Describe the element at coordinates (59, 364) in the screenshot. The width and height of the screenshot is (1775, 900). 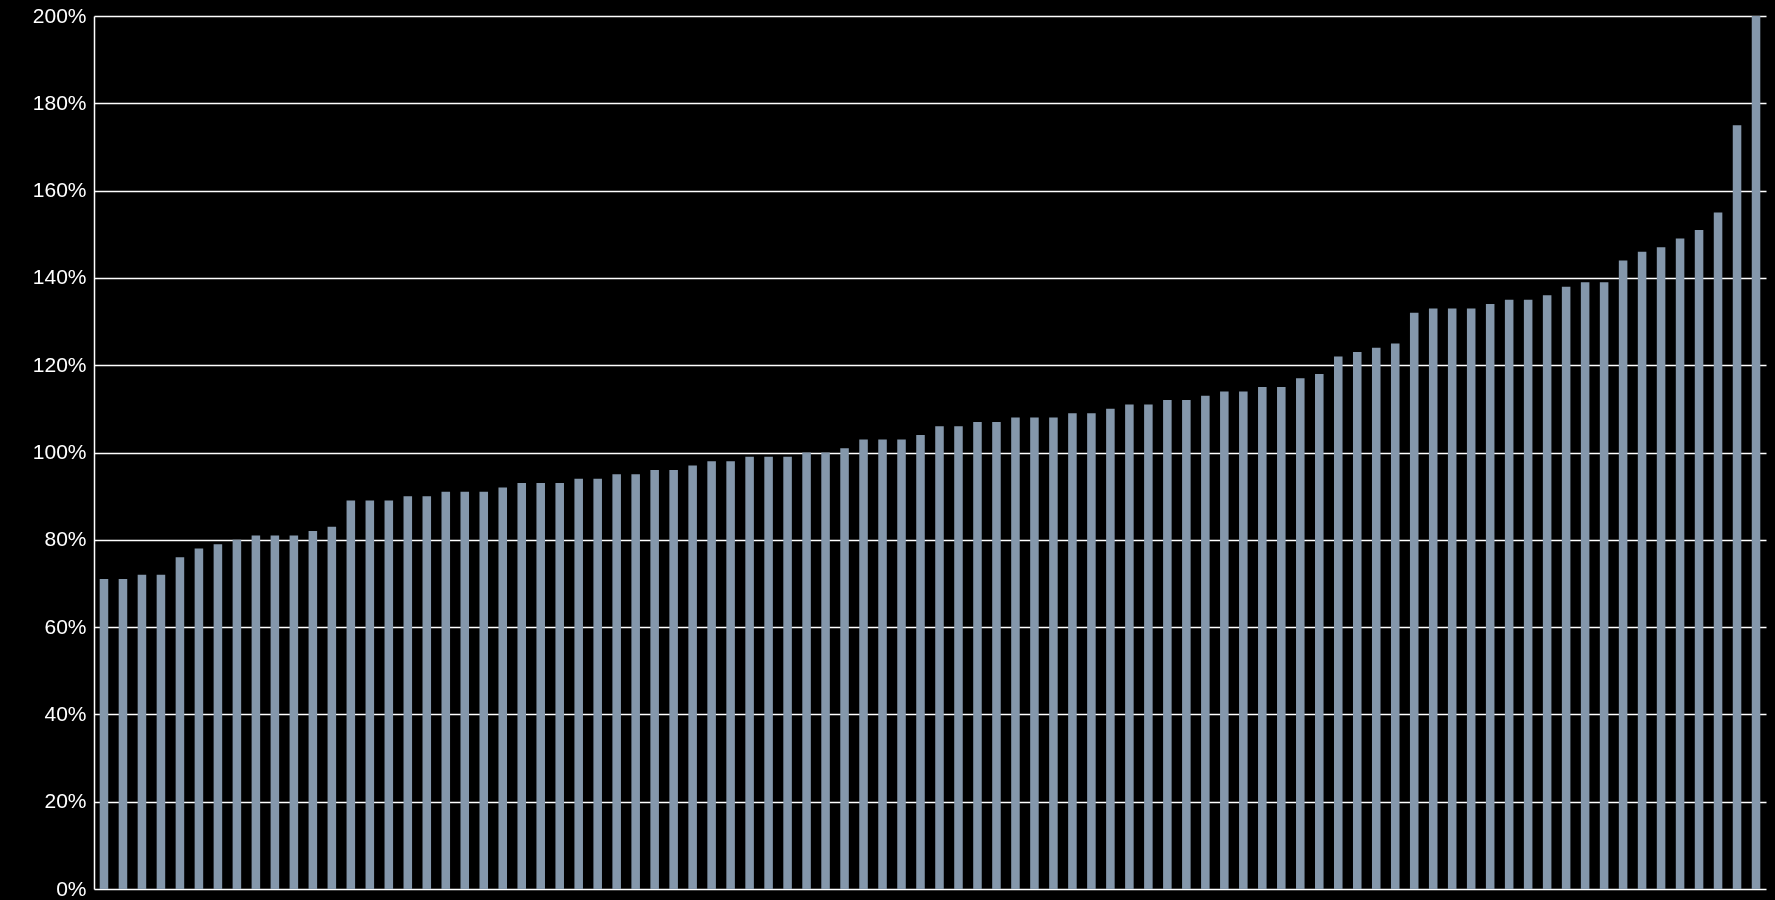
I see `y-tick-label: 120%` at that location.